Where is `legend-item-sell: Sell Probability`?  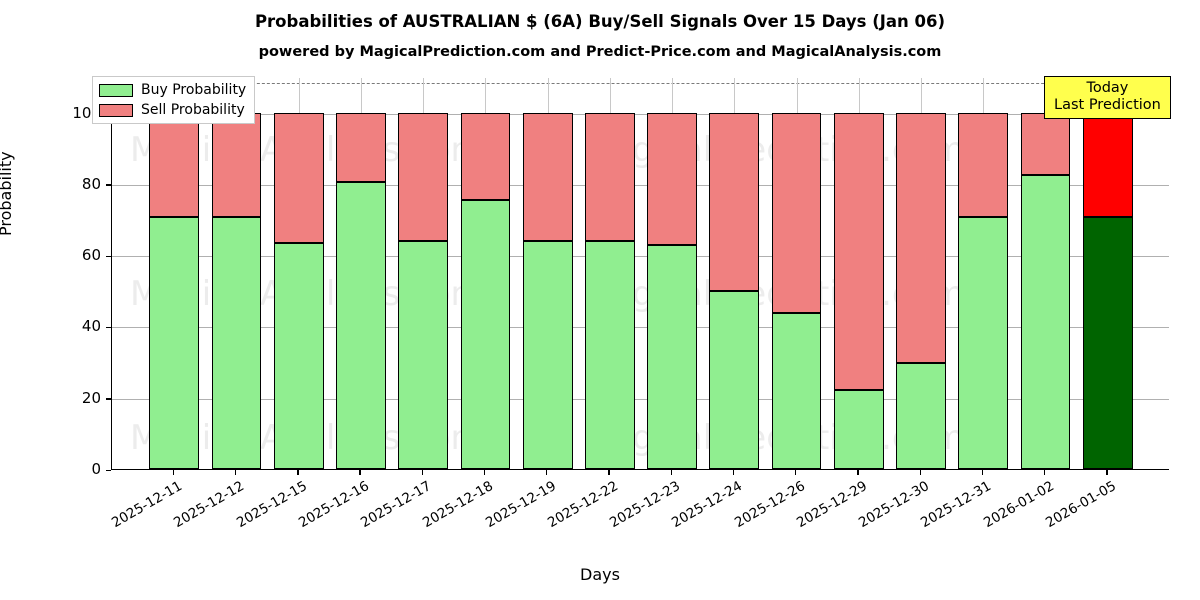 legend-item-sell: Sell Probability is located at coordinates (172, 110).